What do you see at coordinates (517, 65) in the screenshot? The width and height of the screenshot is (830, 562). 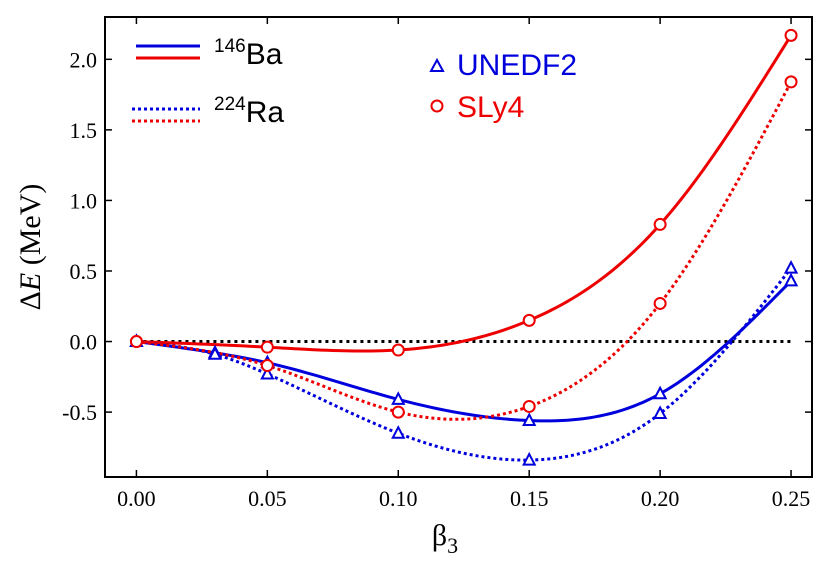 I see `legend-unedf2-label: UNEDF2` at bounding box center [517, 65].